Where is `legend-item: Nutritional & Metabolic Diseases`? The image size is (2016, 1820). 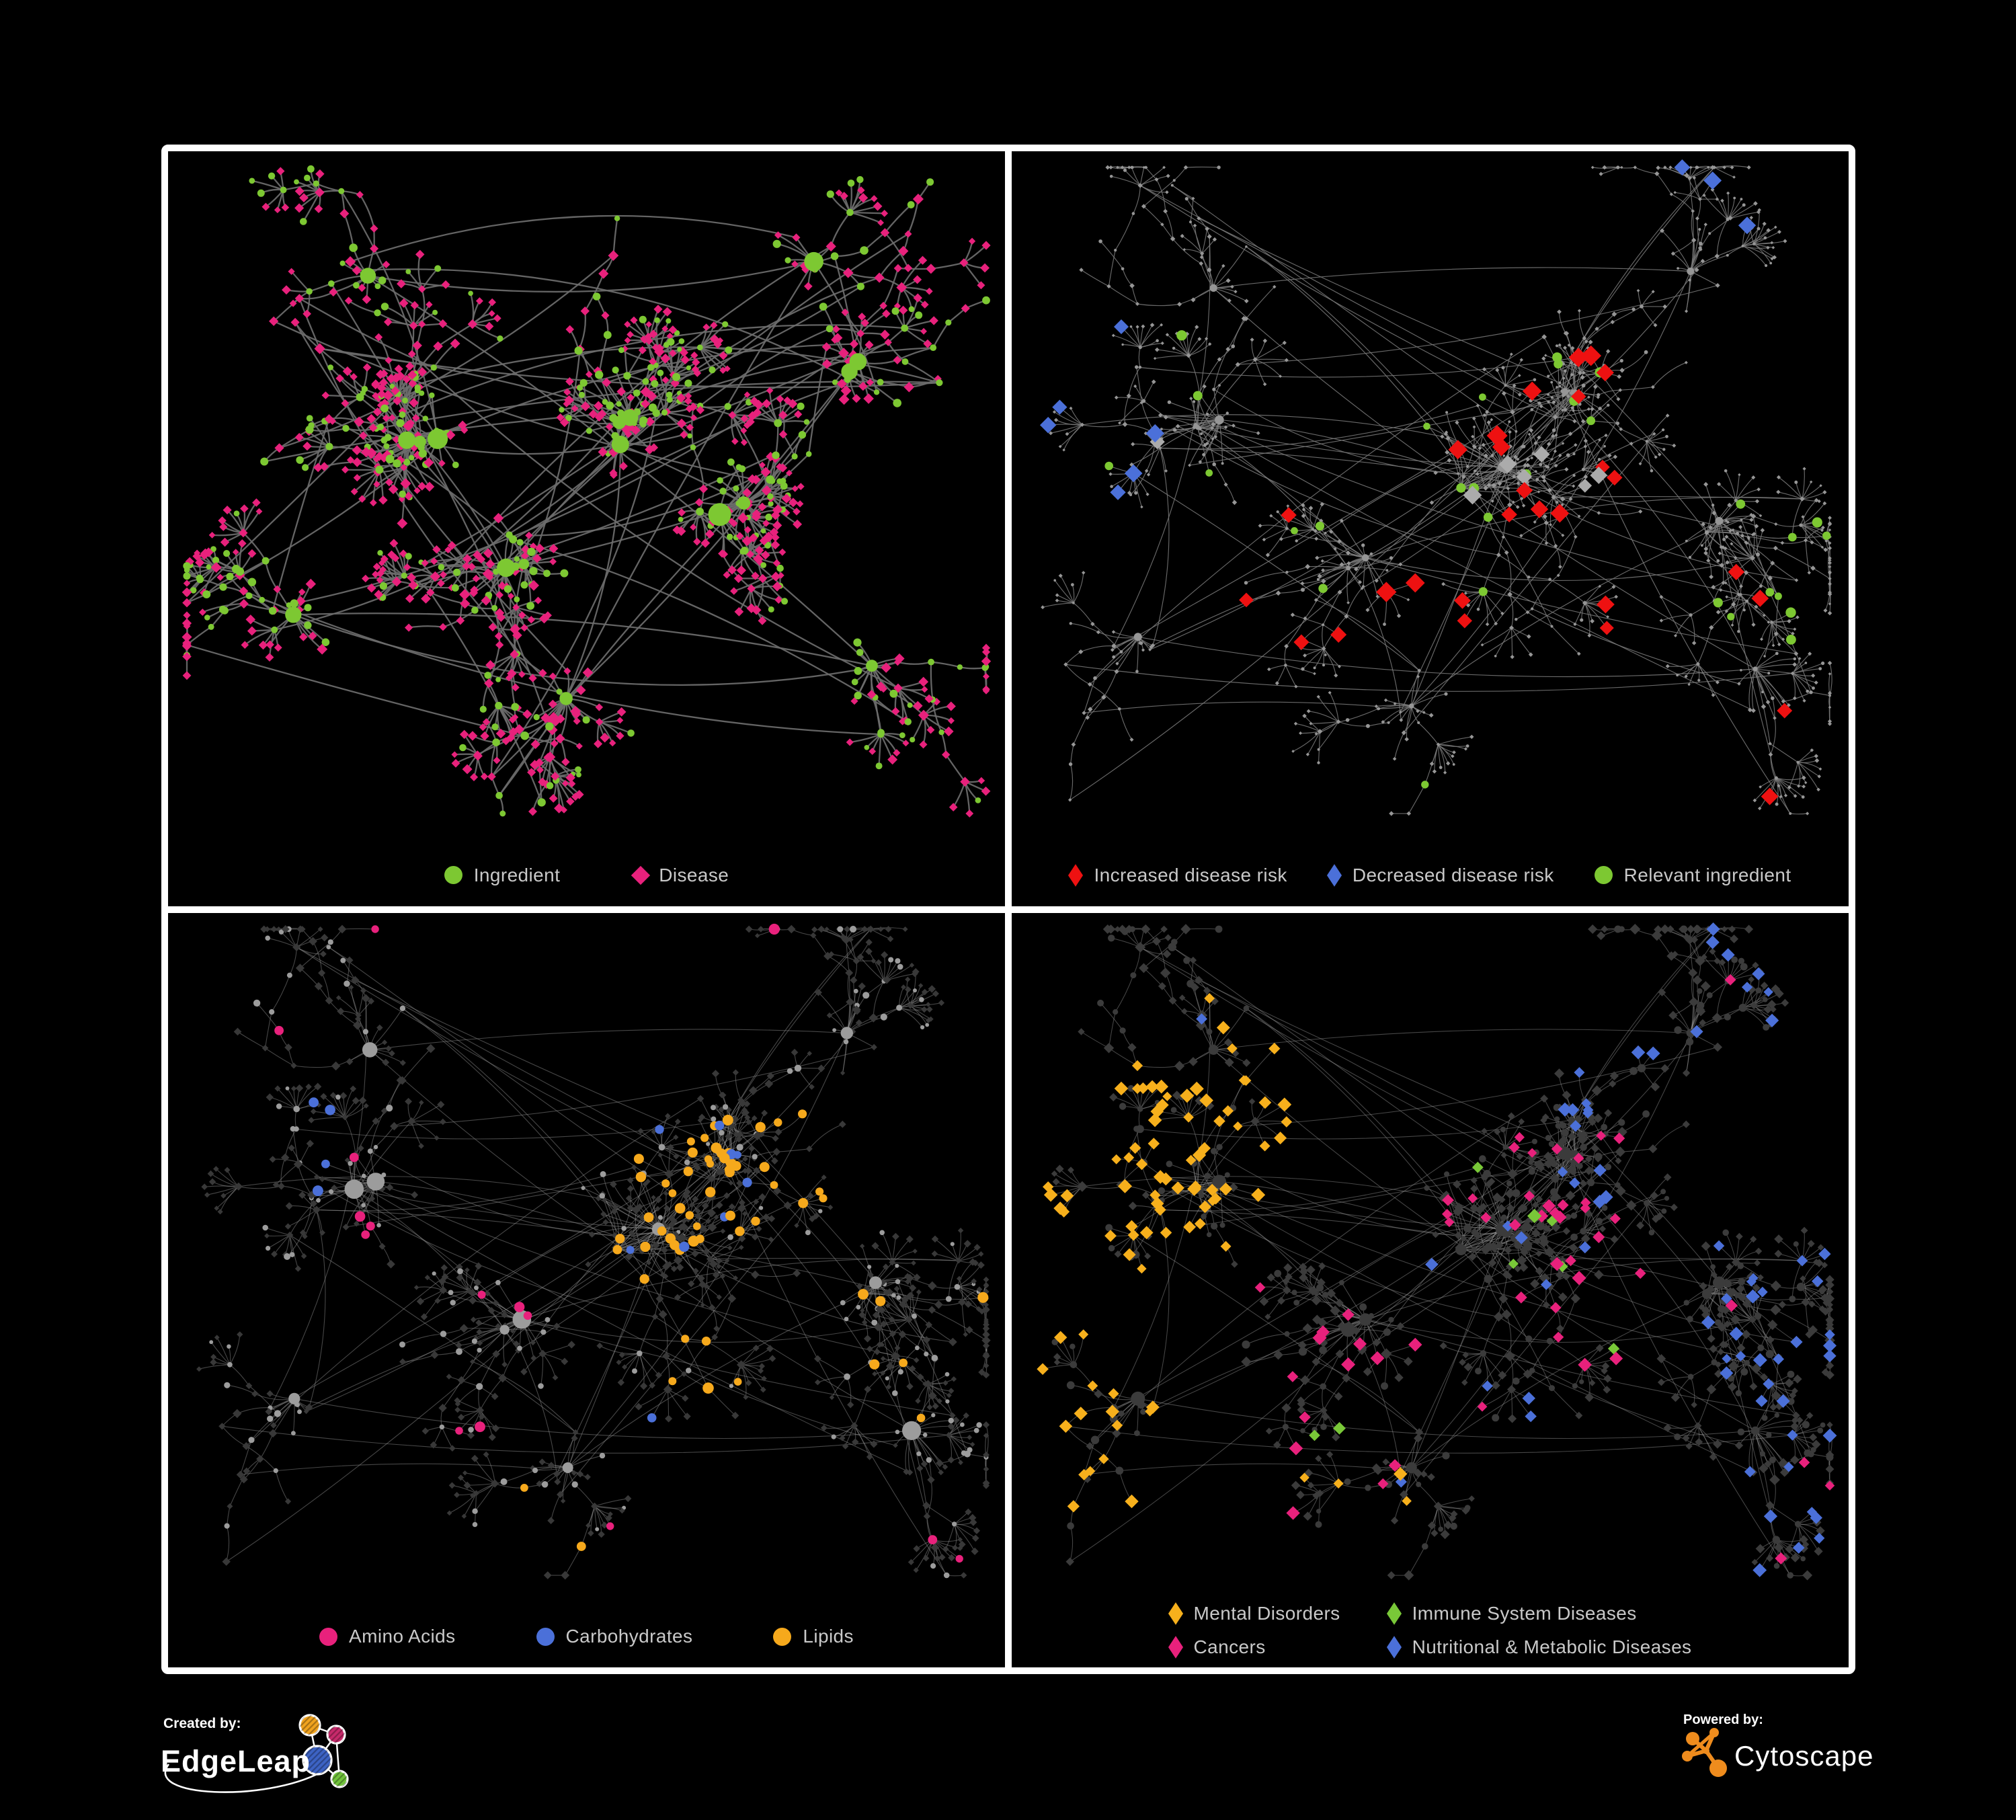
legend-item: Nutritional & Metabolic Diseases is located at coordinates (1539, 1647).